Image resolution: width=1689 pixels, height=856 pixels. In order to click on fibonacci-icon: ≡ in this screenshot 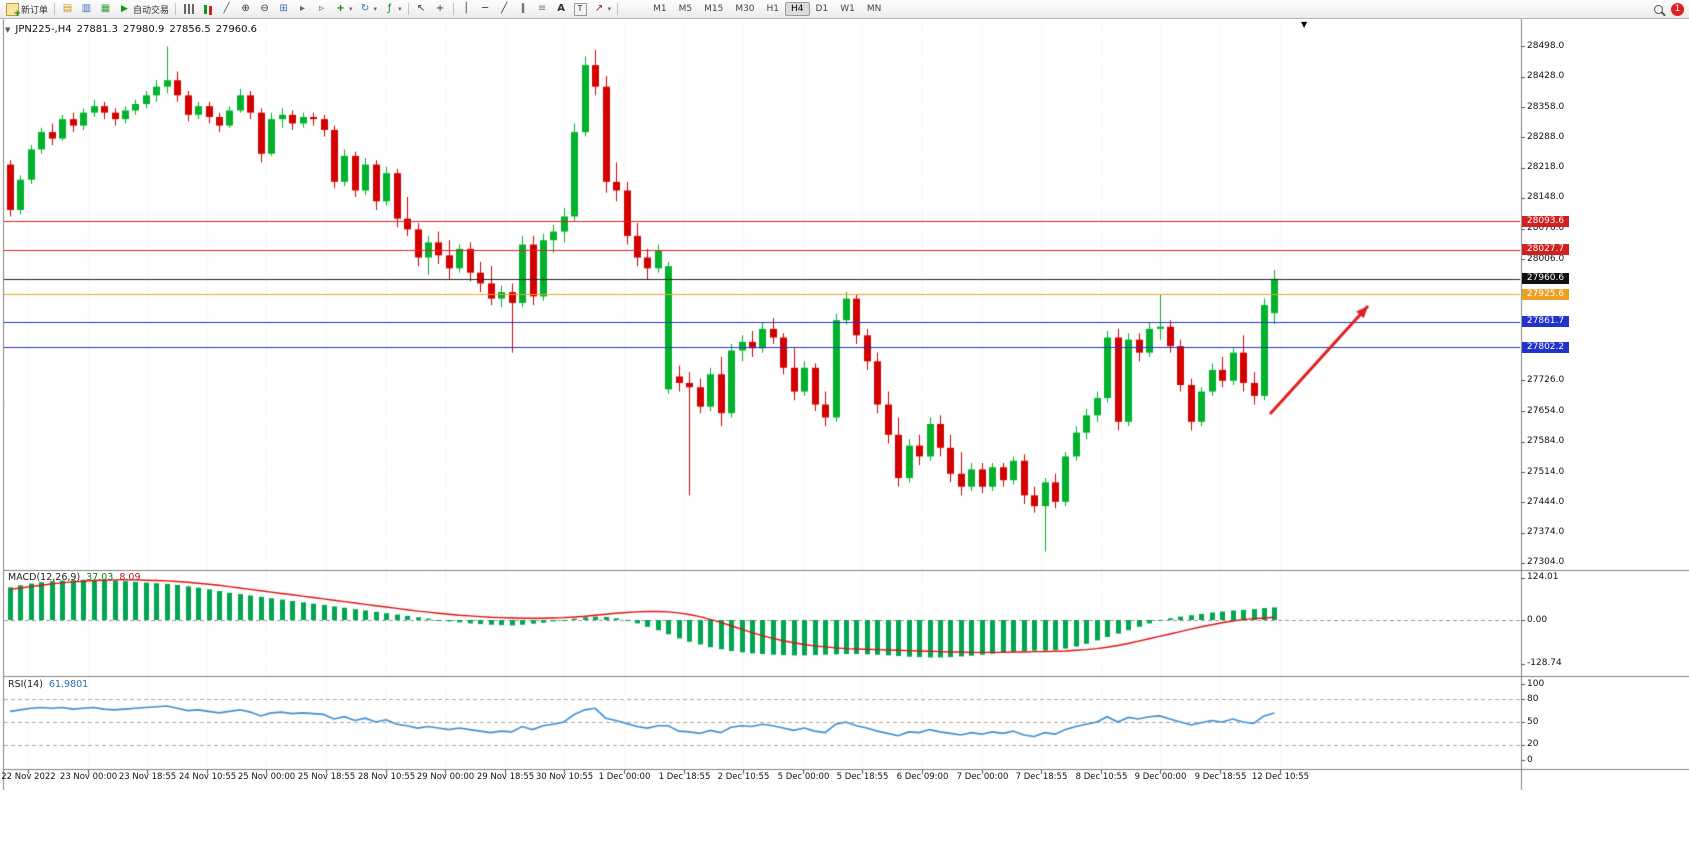, I will do `click(542, 8)`.